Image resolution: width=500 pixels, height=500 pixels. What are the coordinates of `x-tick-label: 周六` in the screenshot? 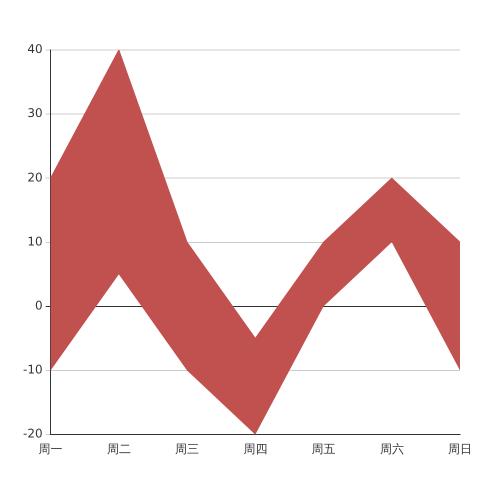 It's located at (392, 449).